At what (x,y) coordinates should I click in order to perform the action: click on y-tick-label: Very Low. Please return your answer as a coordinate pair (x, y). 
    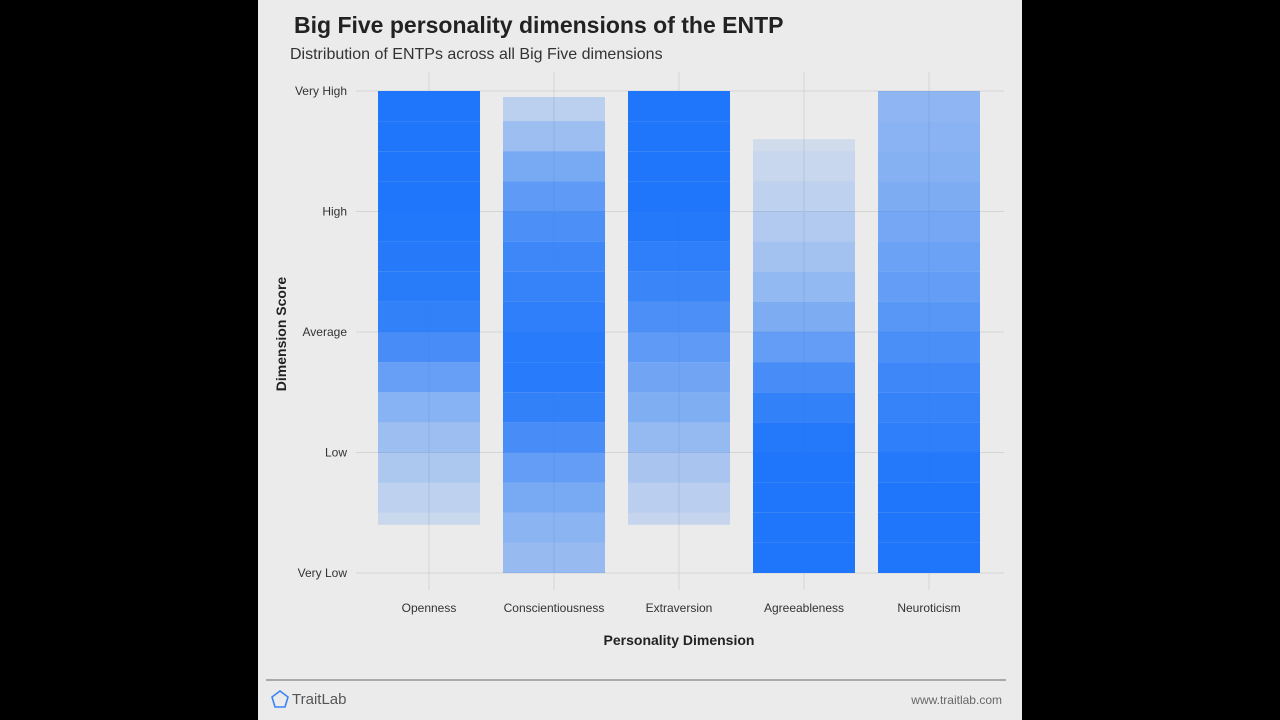
    Looking at the image, I should click on (323, 573).